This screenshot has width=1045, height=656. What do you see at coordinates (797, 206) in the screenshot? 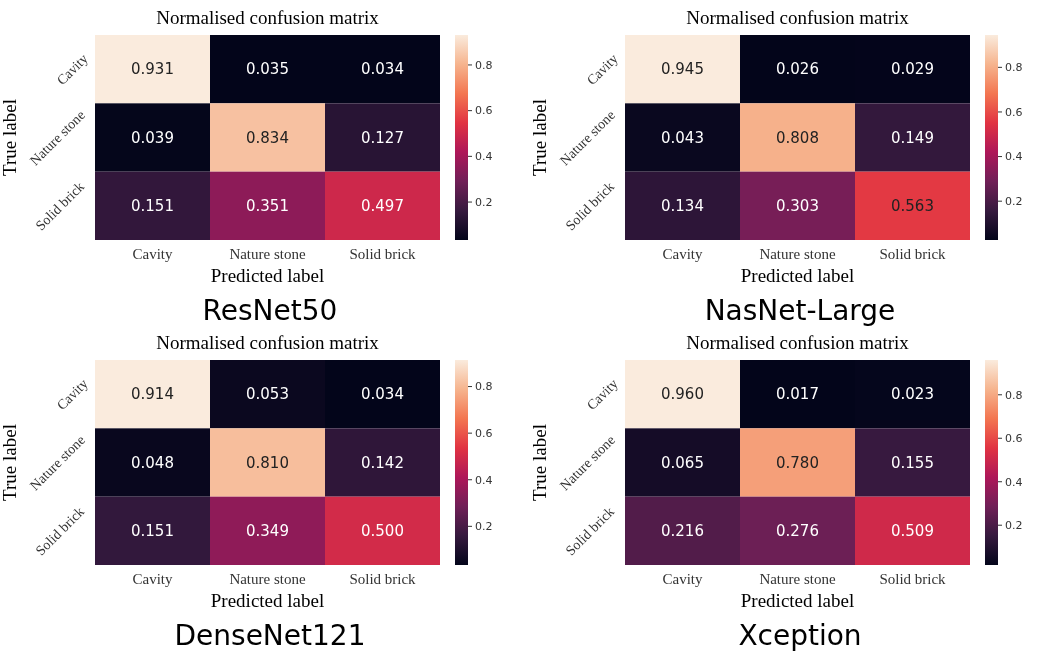
I see `data-label: 0.303` at bounding box center [797, 206].